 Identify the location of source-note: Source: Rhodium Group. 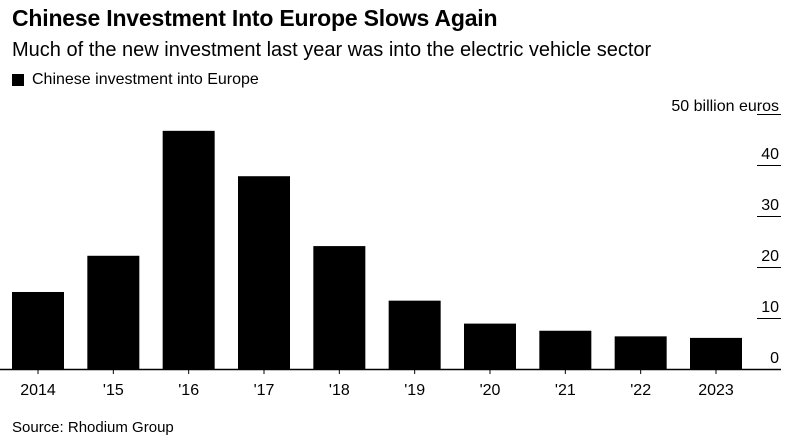
(93, 427).